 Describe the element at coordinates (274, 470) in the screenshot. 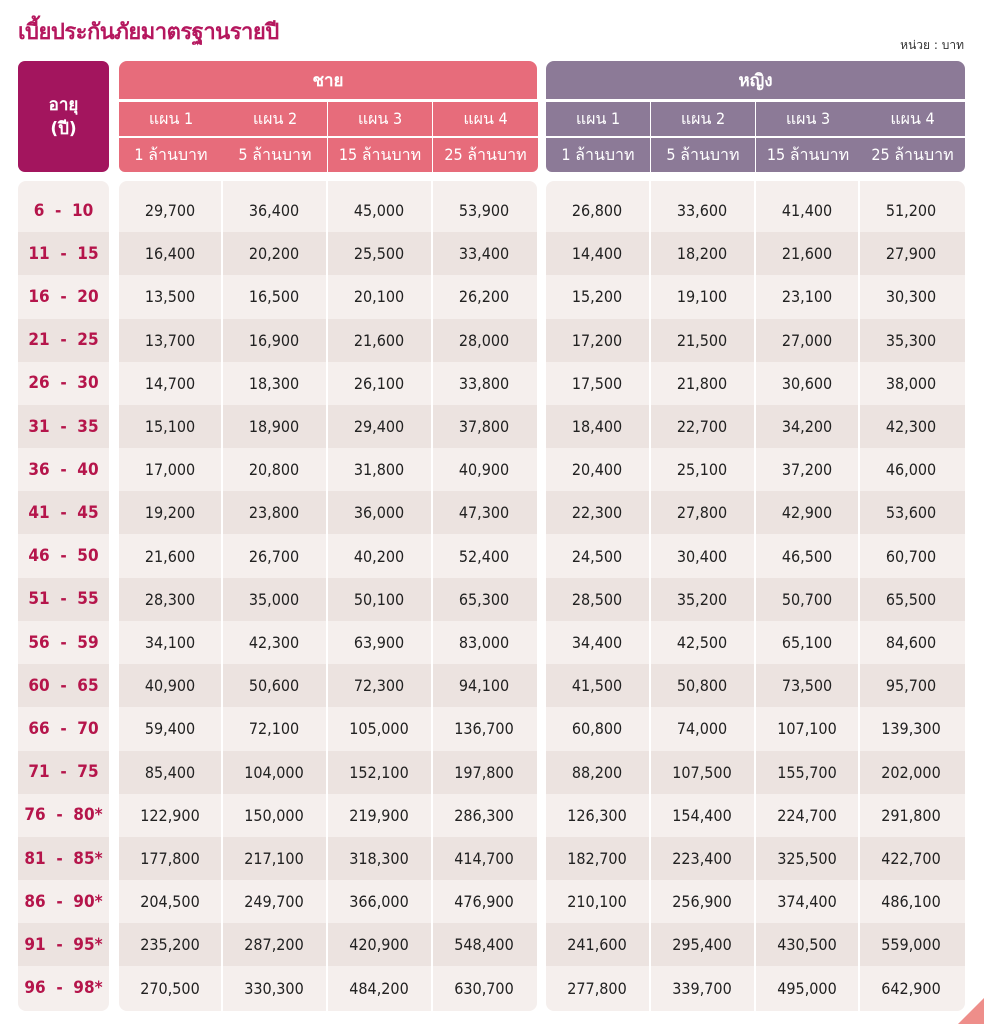

I see `male-premium-cell: 20,800` at that location.